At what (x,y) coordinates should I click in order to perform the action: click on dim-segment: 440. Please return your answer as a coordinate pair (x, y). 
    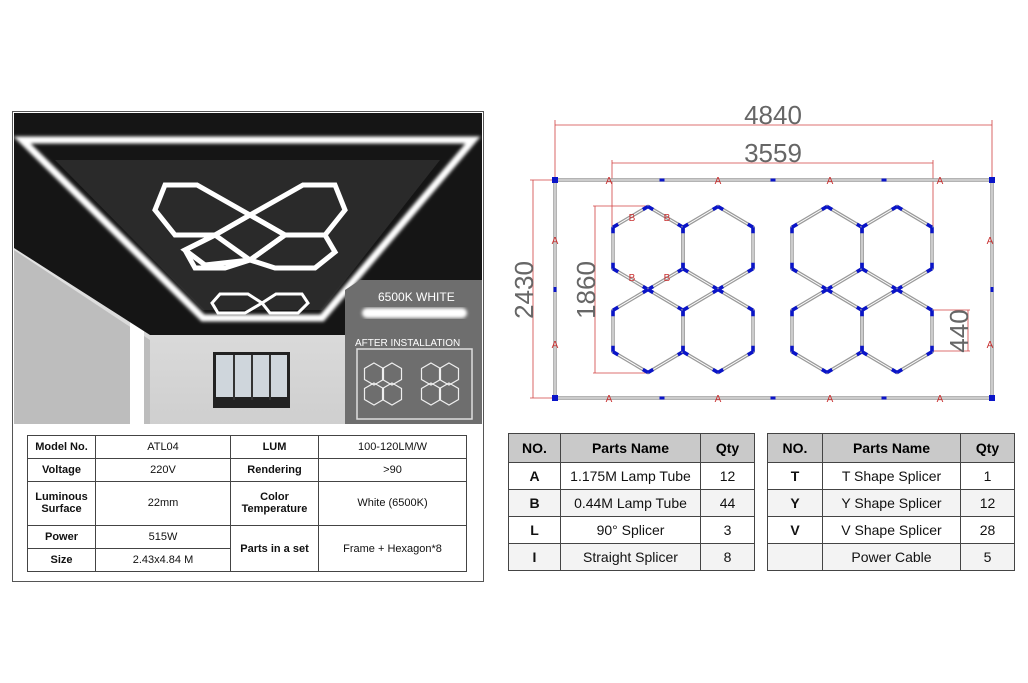
    Looking at the image, I should click on (959, 330).